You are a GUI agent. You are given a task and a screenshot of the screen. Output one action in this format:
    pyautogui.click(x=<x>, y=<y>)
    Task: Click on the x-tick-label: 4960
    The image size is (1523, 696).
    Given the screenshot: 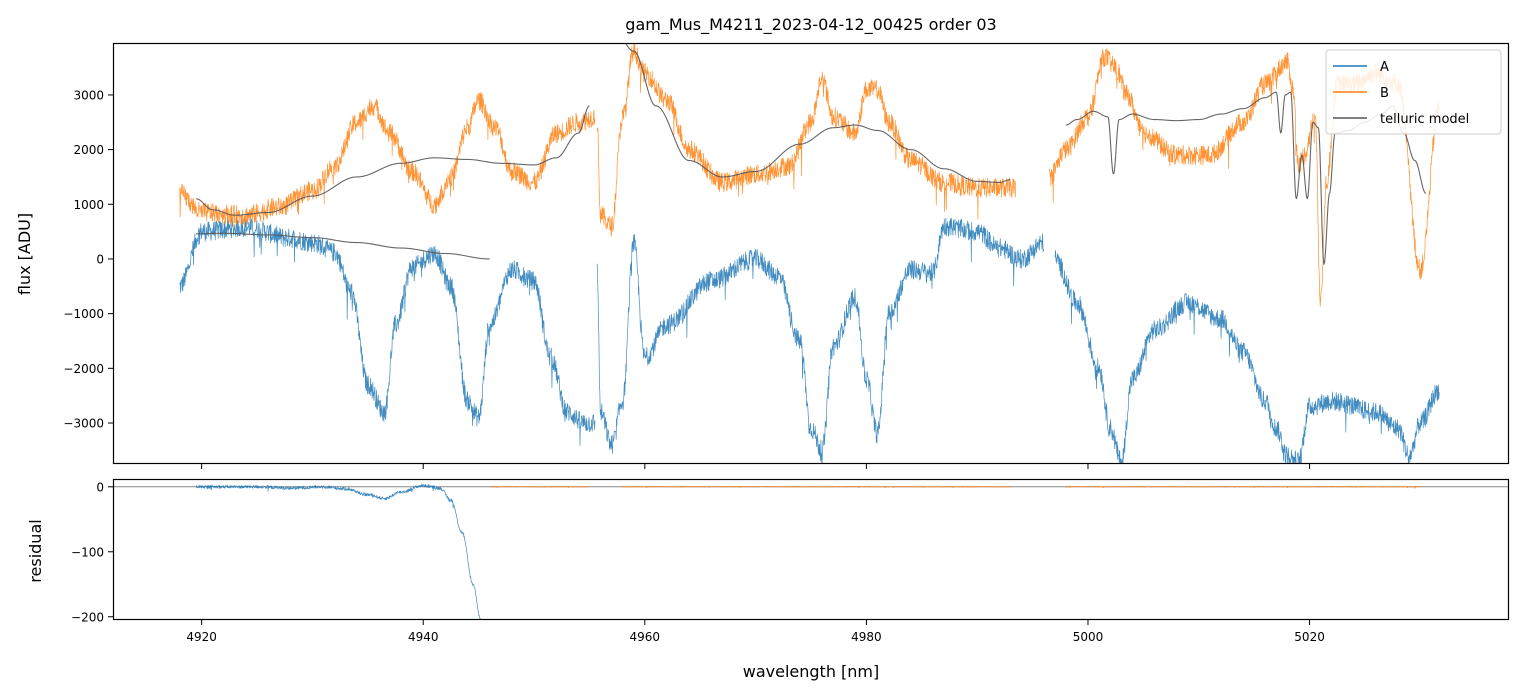 What is the action you would take?
    pyautogui.click(x=645, y=637)
    